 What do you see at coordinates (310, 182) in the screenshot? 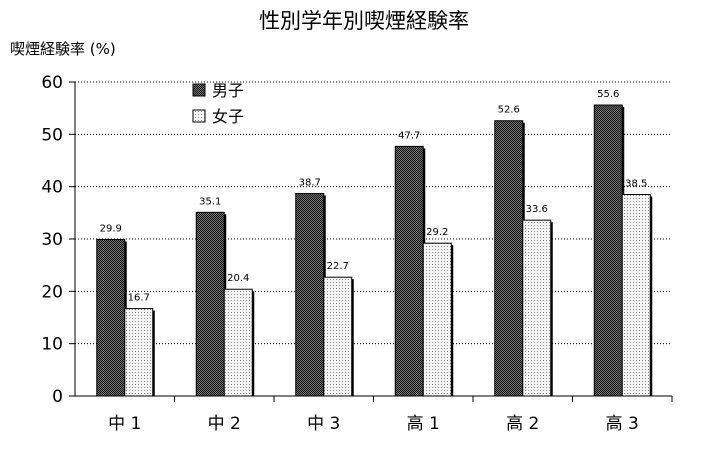
I see `data-label: 38.7` at bounding box center [310, 182].